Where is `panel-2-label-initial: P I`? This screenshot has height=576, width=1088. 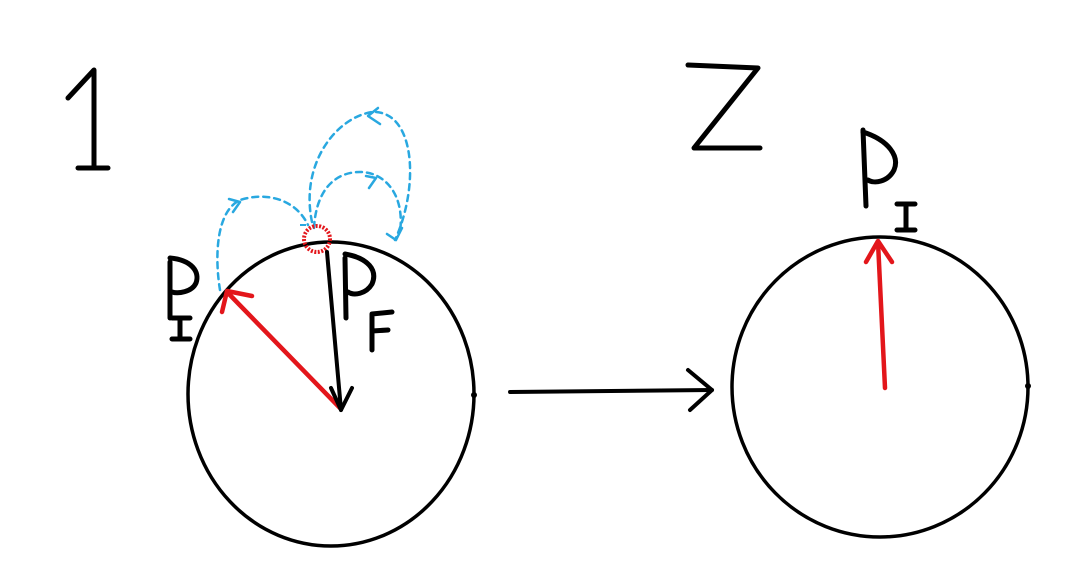
panel-2-label-initial: P I is located at coordinates (889, 180).